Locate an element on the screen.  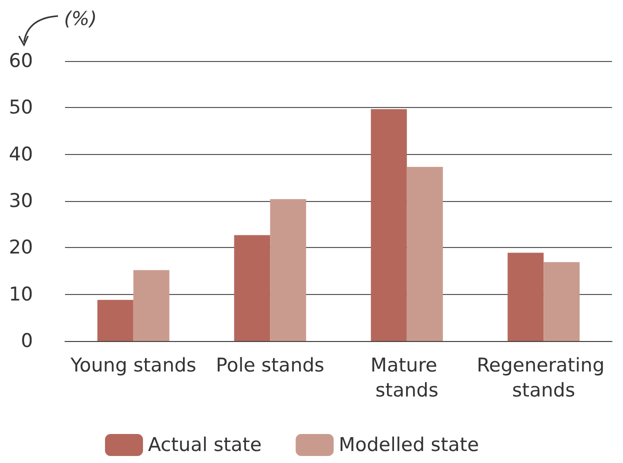
y-tick-label: 30 is located at coordinates (20, 201).